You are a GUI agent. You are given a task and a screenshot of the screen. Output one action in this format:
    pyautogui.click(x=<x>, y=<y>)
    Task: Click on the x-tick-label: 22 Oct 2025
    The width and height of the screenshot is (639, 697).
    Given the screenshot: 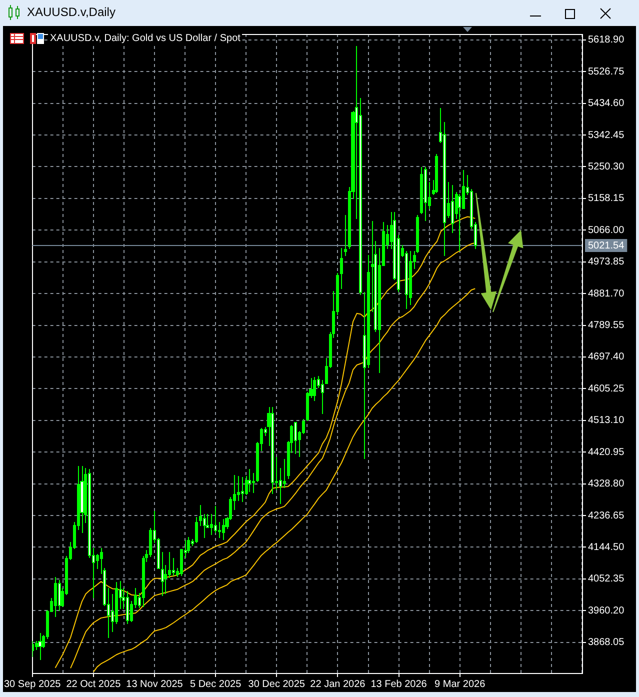 What is the action you would take?
    pyautogui.click(x=94, y=684)
    